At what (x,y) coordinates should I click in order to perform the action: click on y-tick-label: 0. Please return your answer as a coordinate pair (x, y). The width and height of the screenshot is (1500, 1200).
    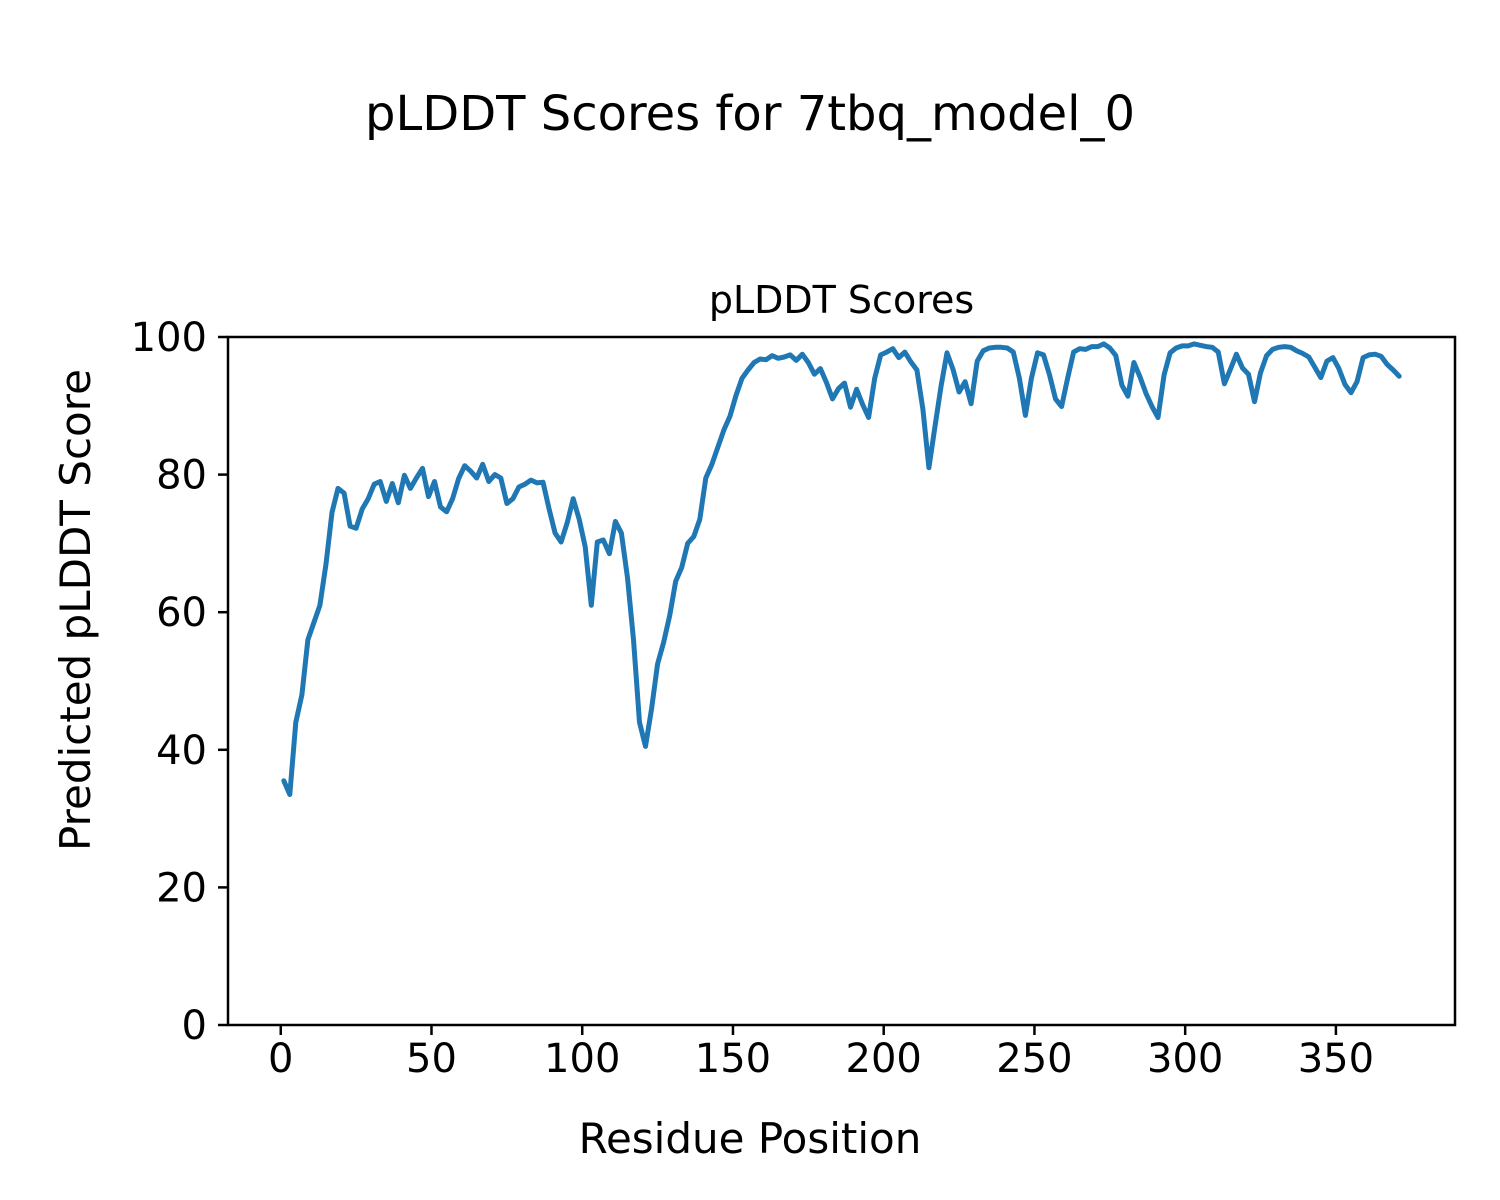
    Looking at the image, I should click on (194, 1026).